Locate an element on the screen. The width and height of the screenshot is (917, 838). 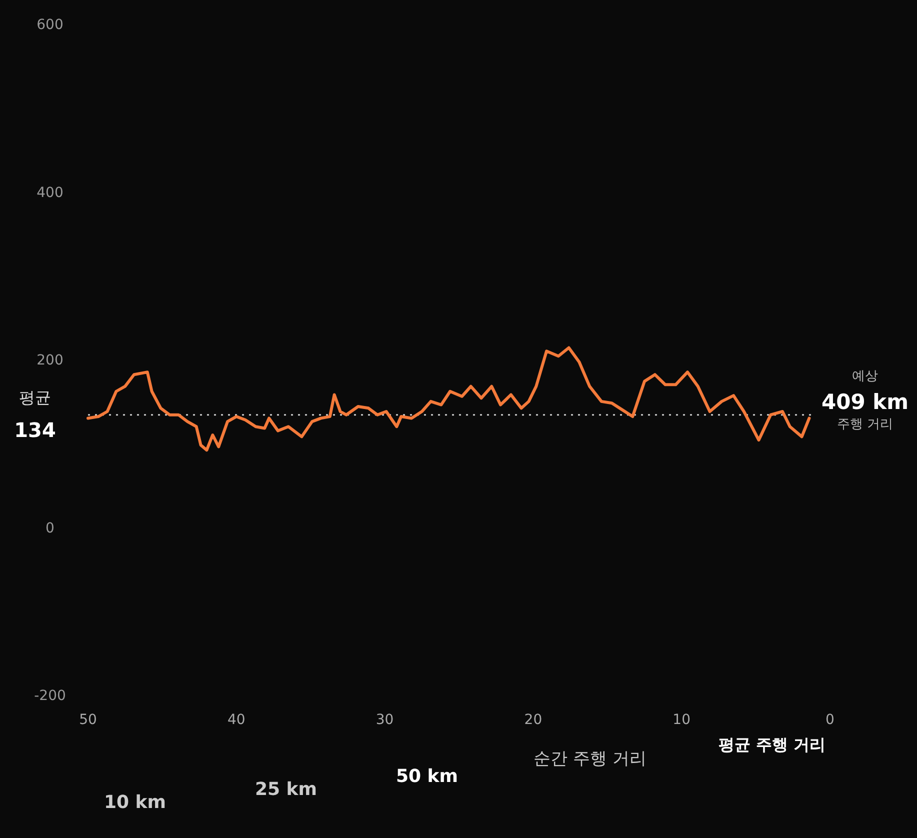
ref-line-label: 평균 134 is located at coordinates (35, 415).